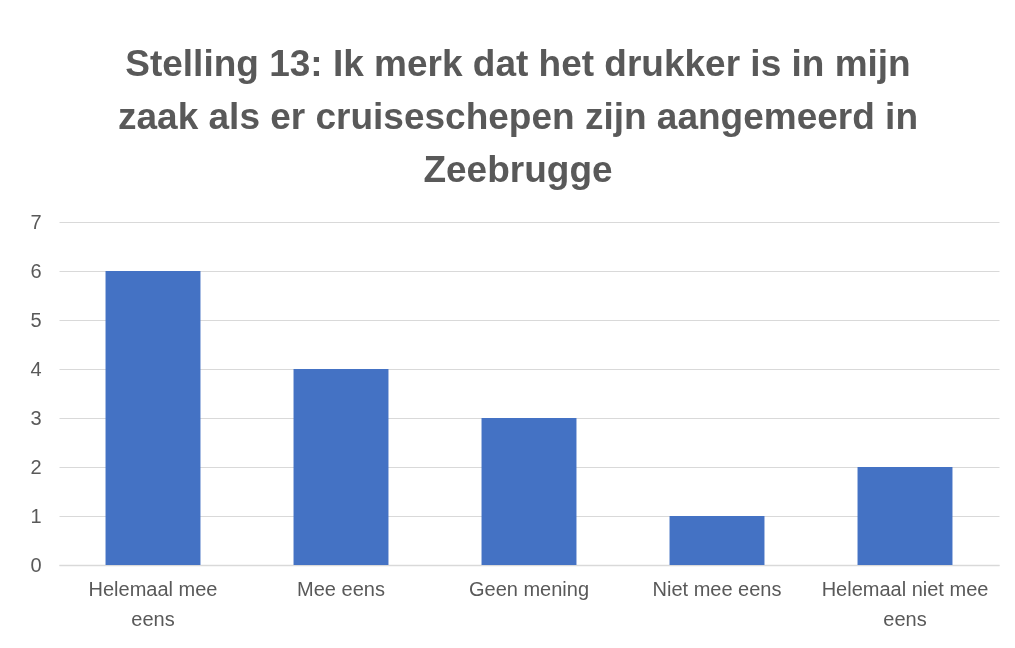 The width and height of the screenshot is (1015, 648). Describe the element at coordinates (36, 270) in the screenshot. I see `y-tick-label: 6` at that location.